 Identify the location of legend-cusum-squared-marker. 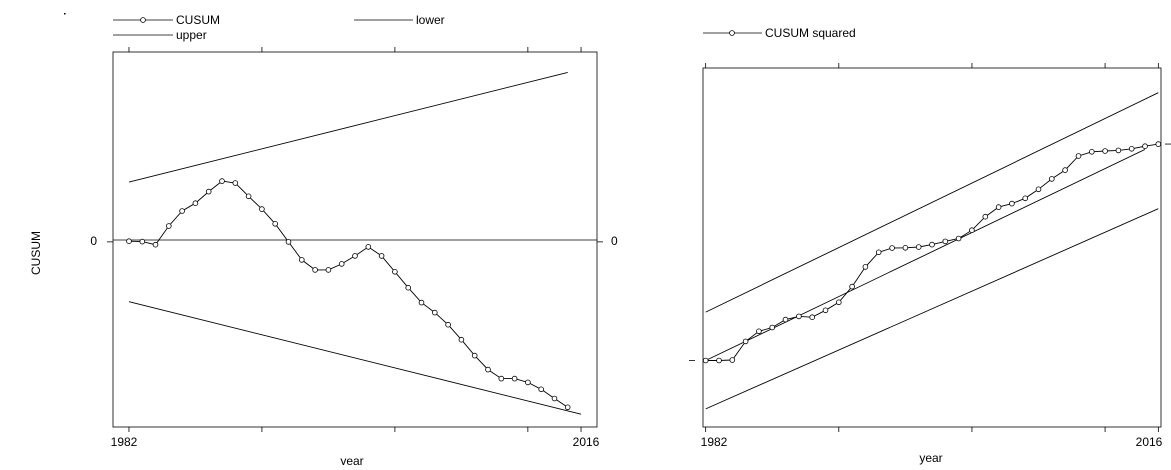
(732, 33).